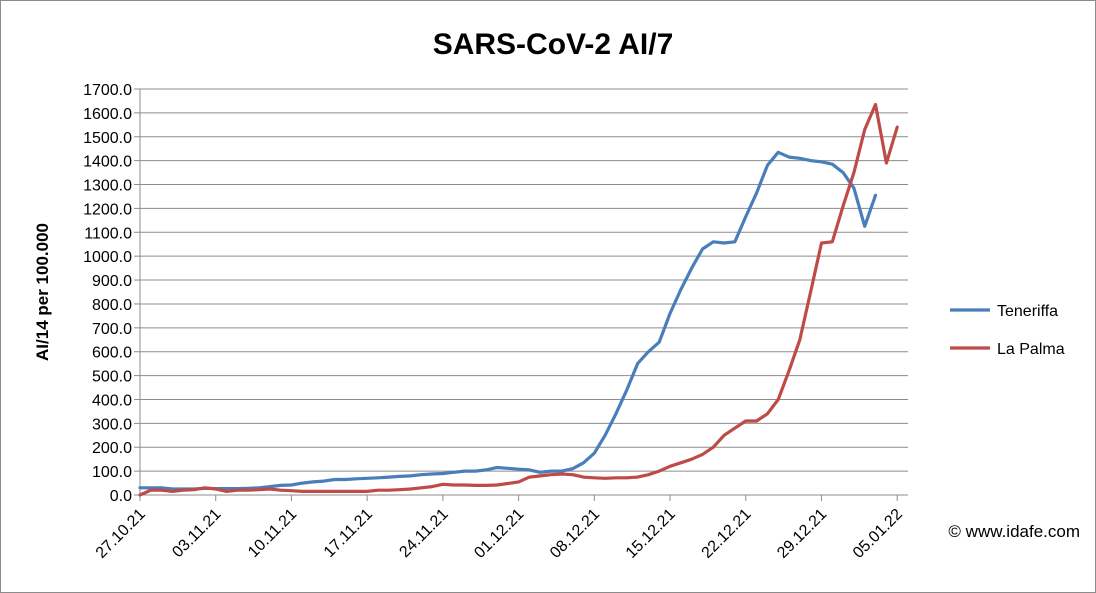  What do you see at coordinates (1027, 311) in the screenshot?
I see `legend-label-teneriffa: Teneriffa` at bounding box center [1027, 311].